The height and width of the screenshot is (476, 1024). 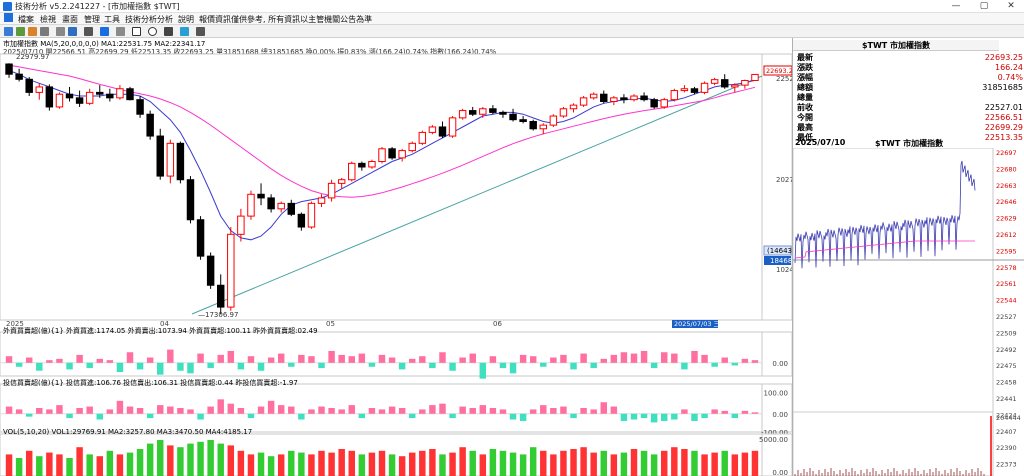 I want to click on maximize-button: ▢, so click(x=984, y=6).